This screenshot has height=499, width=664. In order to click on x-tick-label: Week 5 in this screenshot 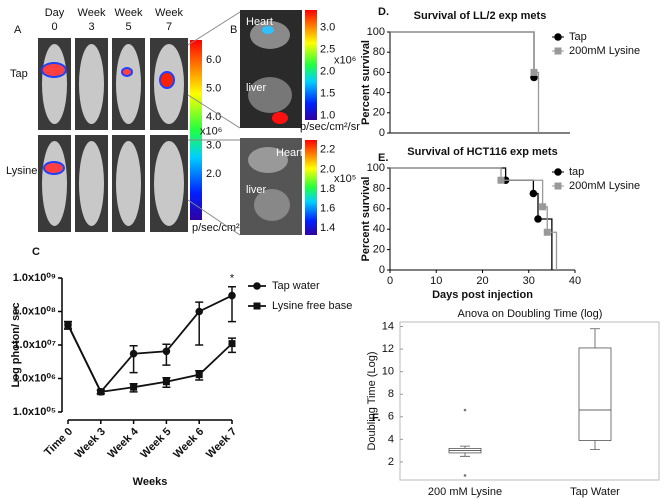, I will do `click(155, 443)`.